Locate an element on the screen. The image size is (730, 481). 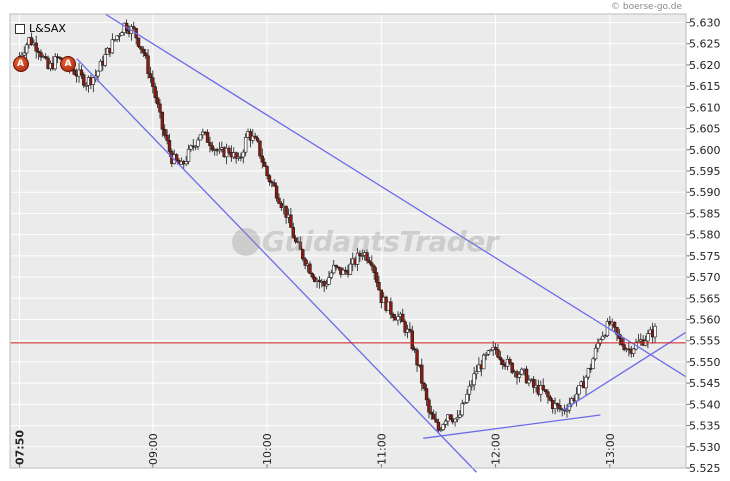
y-tick-label: 5.600 is located at coordinates (705, 150).